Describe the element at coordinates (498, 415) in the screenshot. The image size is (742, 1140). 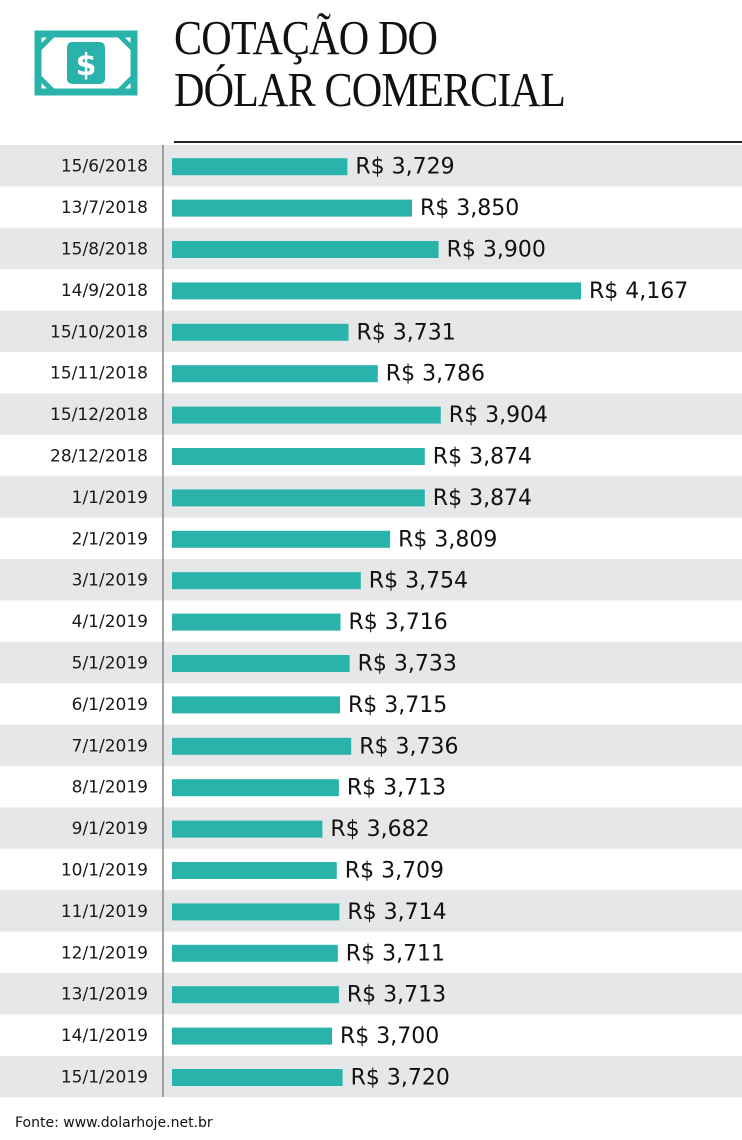
I see `value-label: R$ 3,904` at that location.